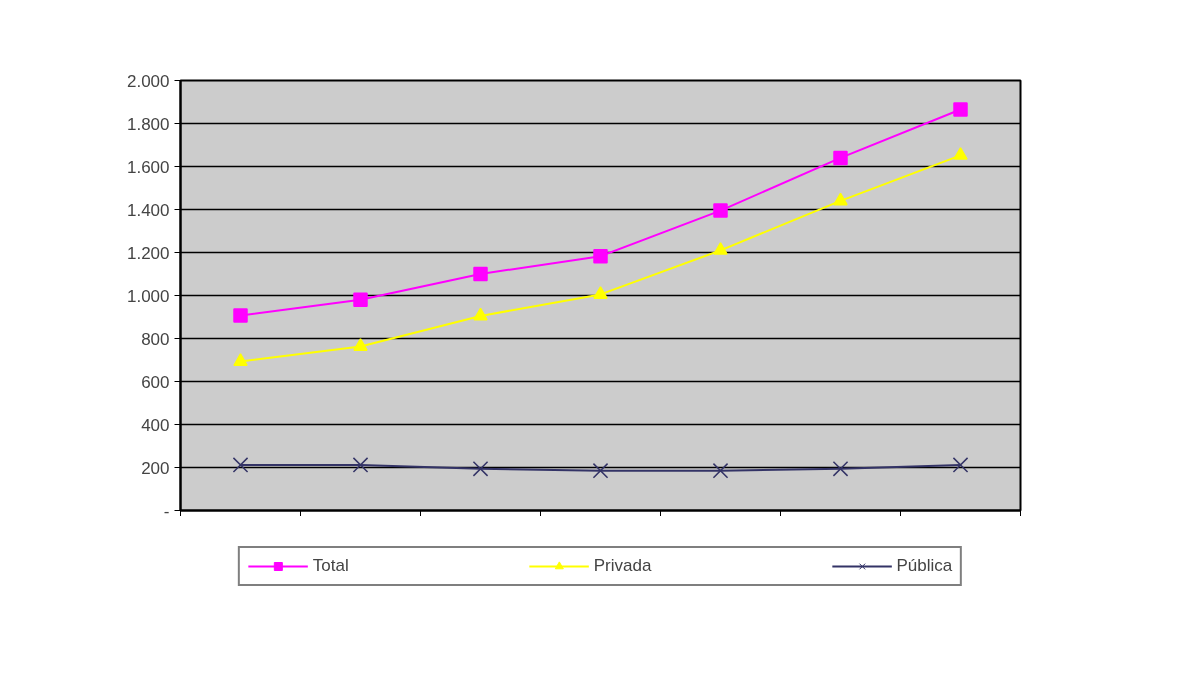  I want to click on y-tick-label: 200, so click(155, 468).